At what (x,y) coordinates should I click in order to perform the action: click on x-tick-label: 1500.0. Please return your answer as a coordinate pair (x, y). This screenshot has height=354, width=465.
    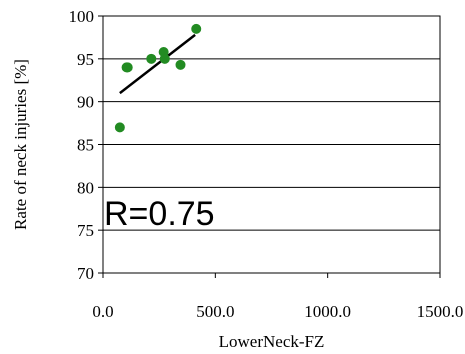
    Looking at the image, I should click on (440, 311).